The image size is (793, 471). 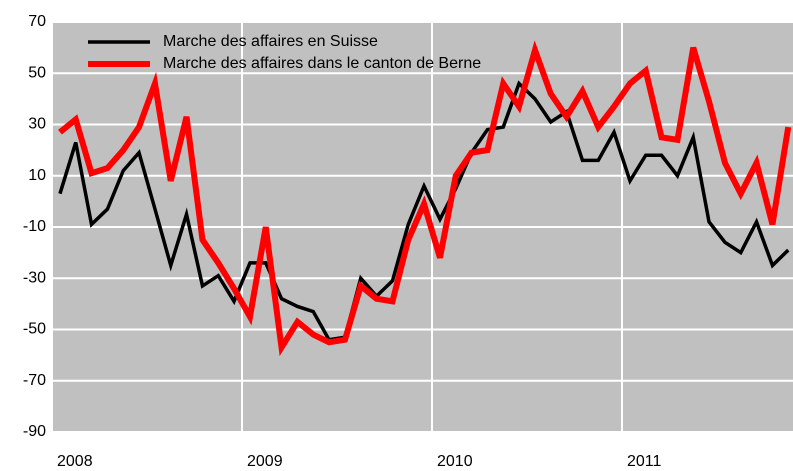 What do you see at coordinates (37, 72) in the screenshot?
I see `y-tick-label: 50` at bounding box center [37, 72].